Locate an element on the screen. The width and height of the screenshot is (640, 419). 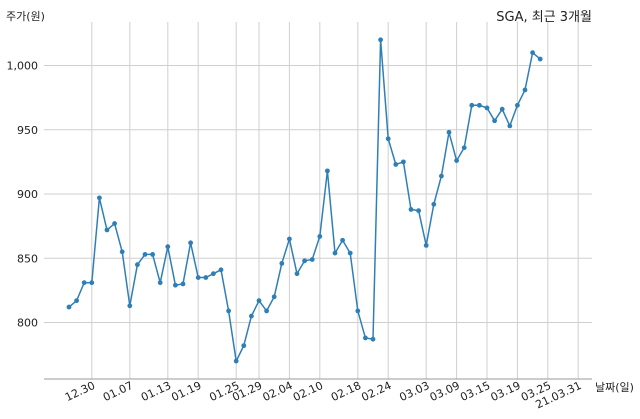
y-tick-label: 950 is located at coordinates (27, 130).